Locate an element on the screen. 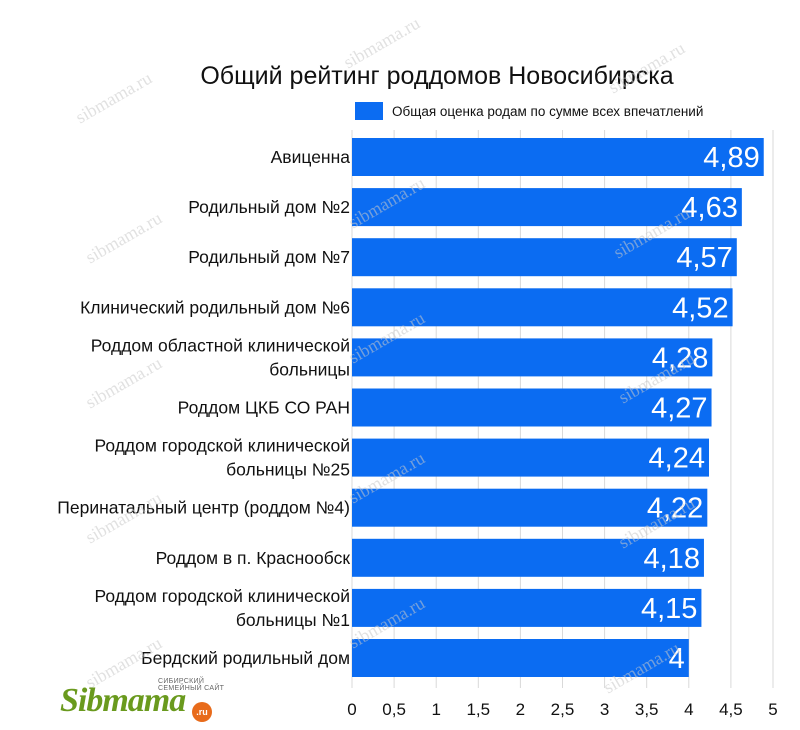  x-tick-label: 4 is located at coordinates (688, 709).